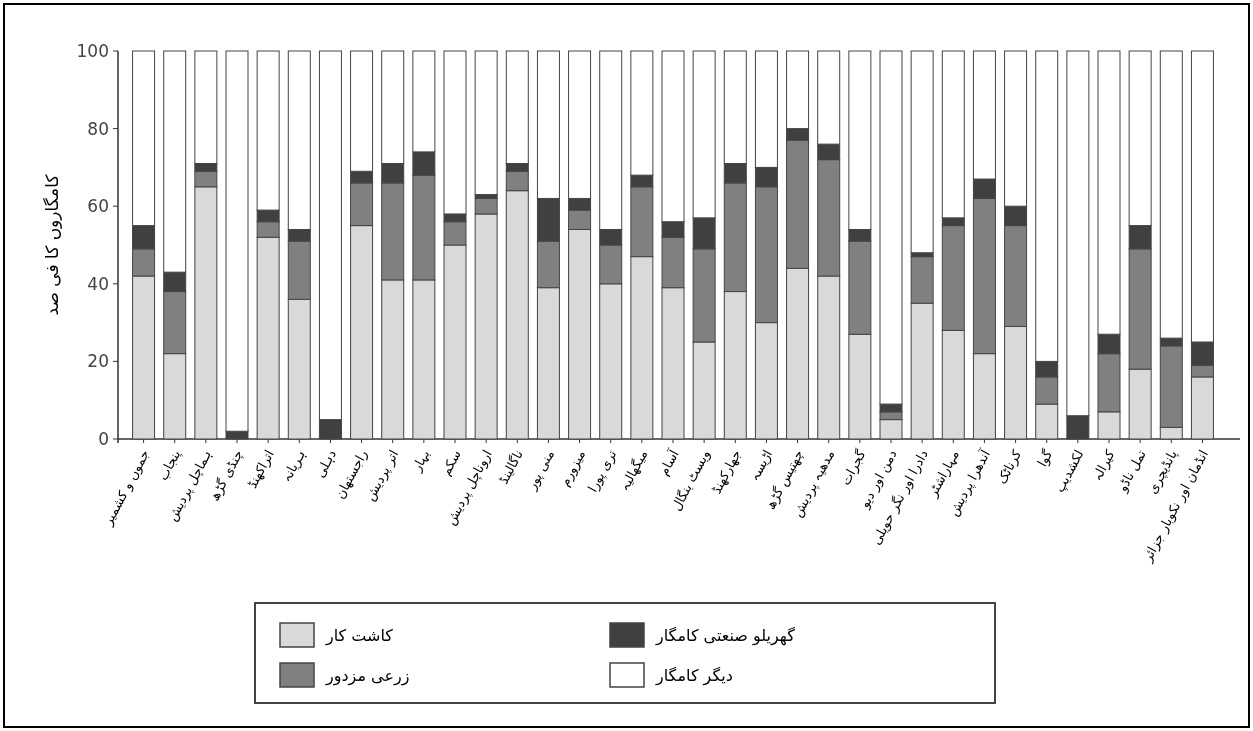  I want to click on y-tick-label: 80, so click(98, 128).